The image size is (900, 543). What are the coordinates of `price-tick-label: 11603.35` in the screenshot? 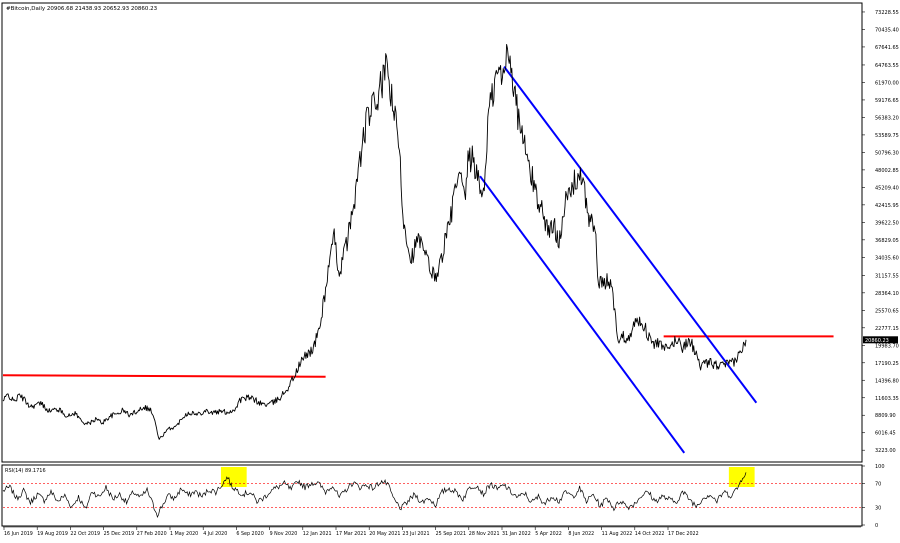 It's located at (887, 399).